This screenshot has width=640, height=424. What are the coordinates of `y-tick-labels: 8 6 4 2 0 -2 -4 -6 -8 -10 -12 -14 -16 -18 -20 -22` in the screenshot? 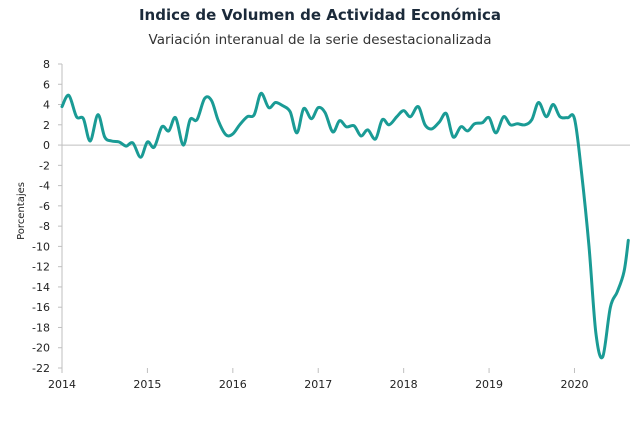 It's located at (47, 216).